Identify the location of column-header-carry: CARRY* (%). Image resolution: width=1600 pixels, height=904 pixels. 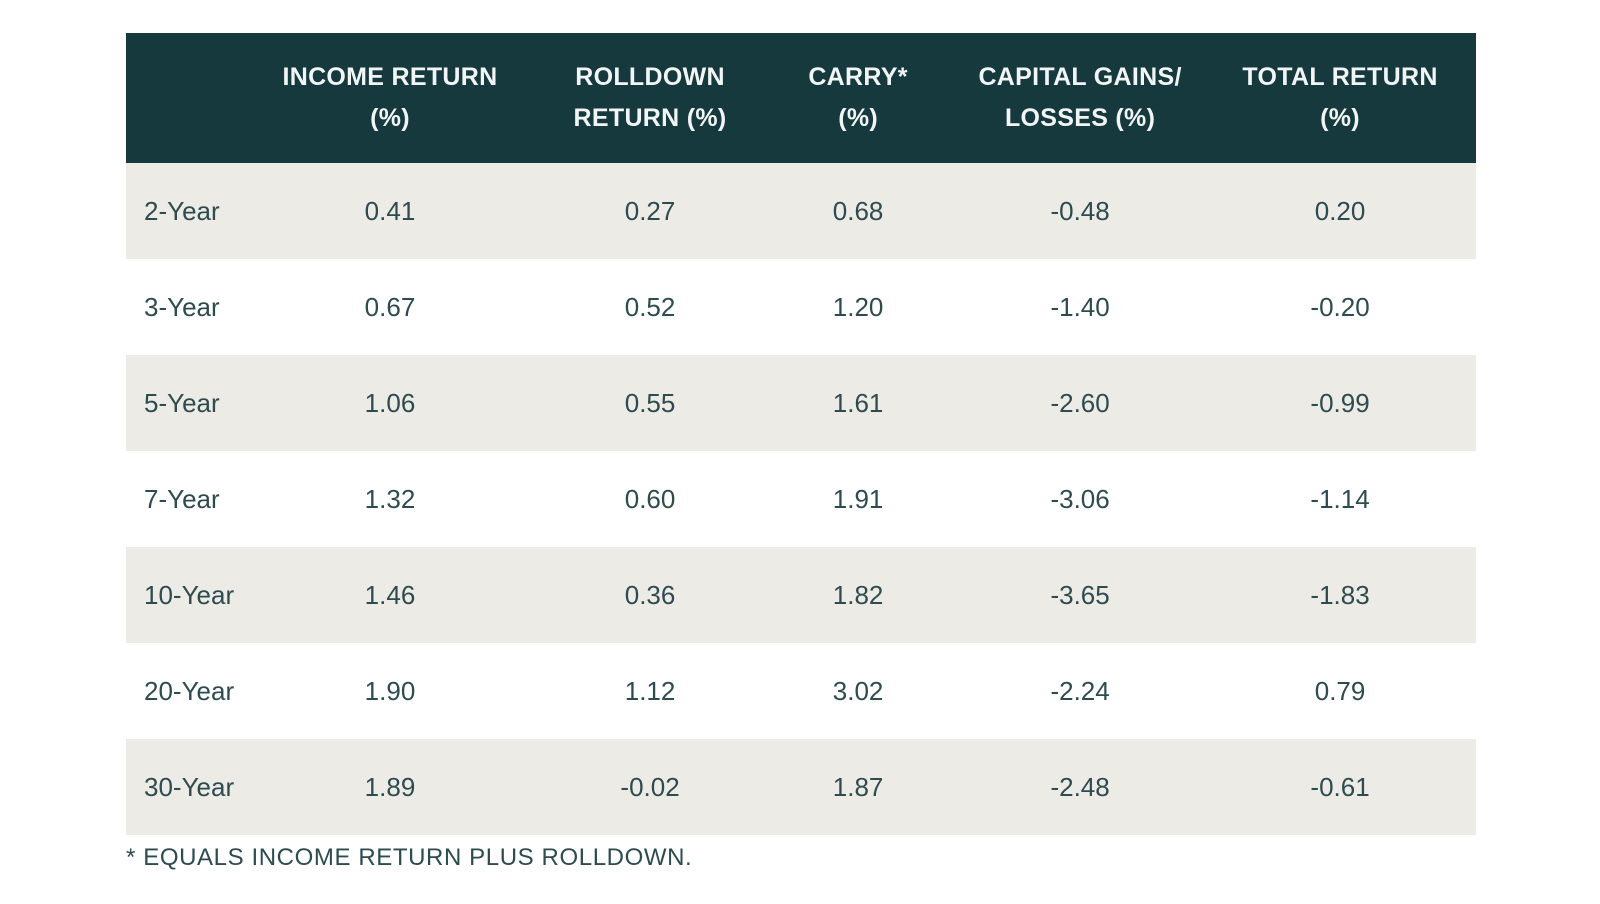
(858, 98).